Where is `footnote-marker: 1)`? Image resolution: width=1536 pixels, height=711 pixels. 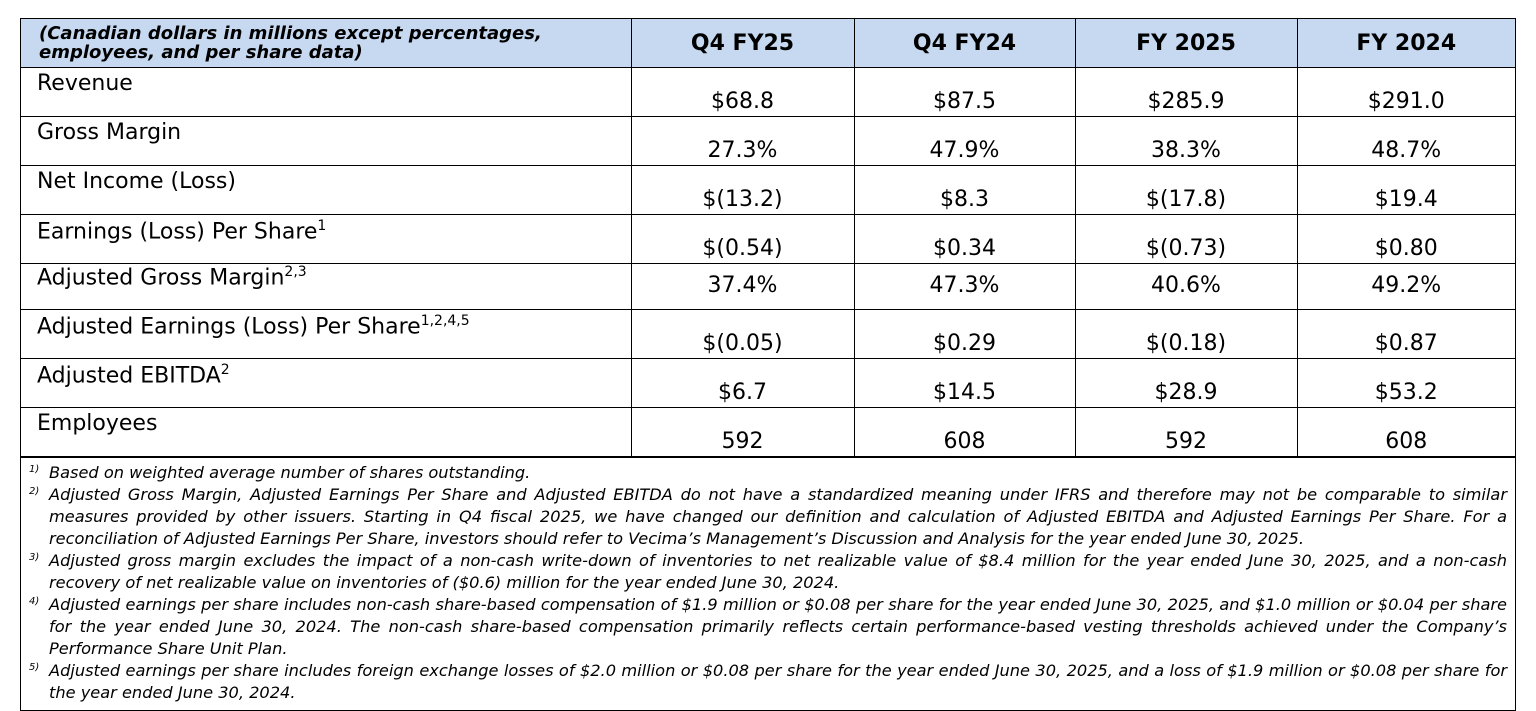 footnote-marker: 1) is located at coordinates (34, 469).